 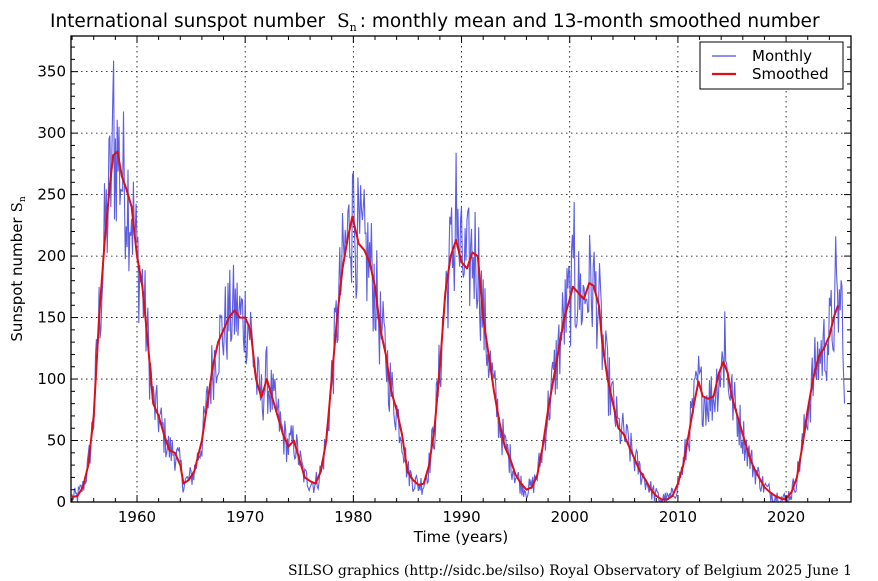 I want to click on x-tick-label: 2000, so click(x=570, y=517).